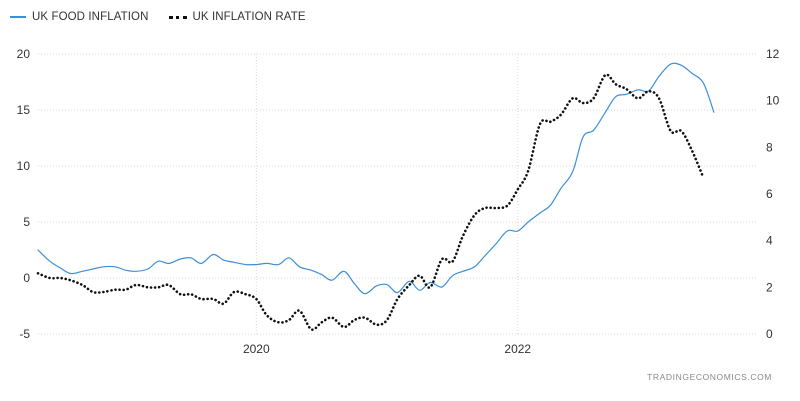 The width and height of the screenshot is (800, 401). Describe the element at coordinates (24, 166) in the screenshot. I see `y-left-tick-label: 10` at that location.